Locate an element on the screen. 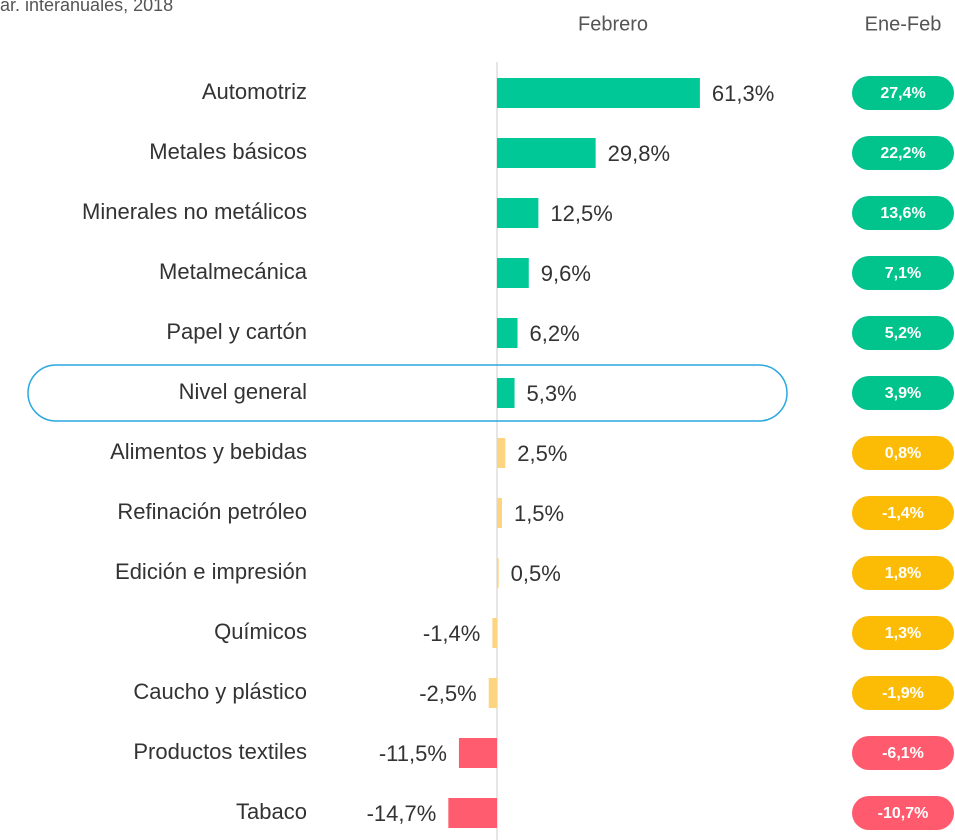 The height and width of the screenshot is (840, 955). value-label: -14,7% is located at coordinates (402, 813).